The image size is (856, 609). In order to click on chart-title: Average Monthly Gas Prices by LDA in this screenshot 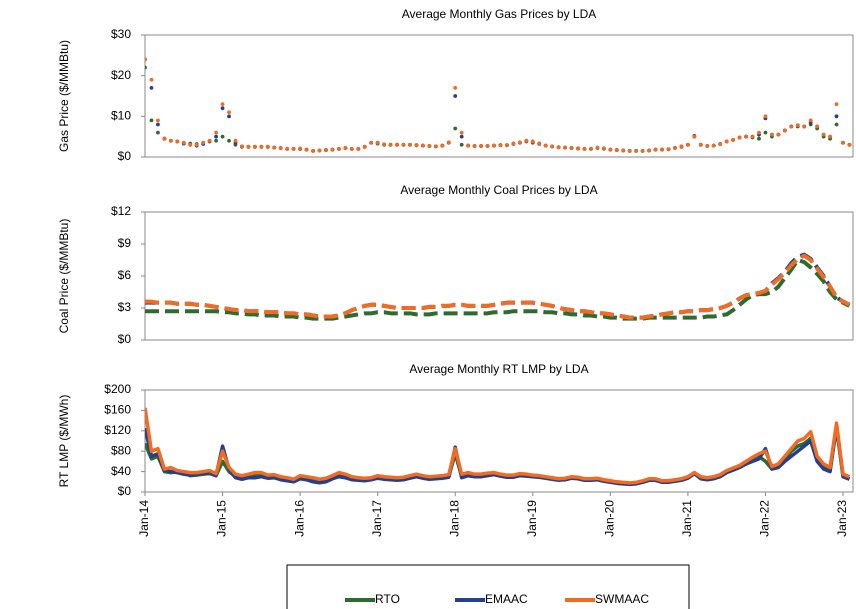, I will do `click(499, 14)`.